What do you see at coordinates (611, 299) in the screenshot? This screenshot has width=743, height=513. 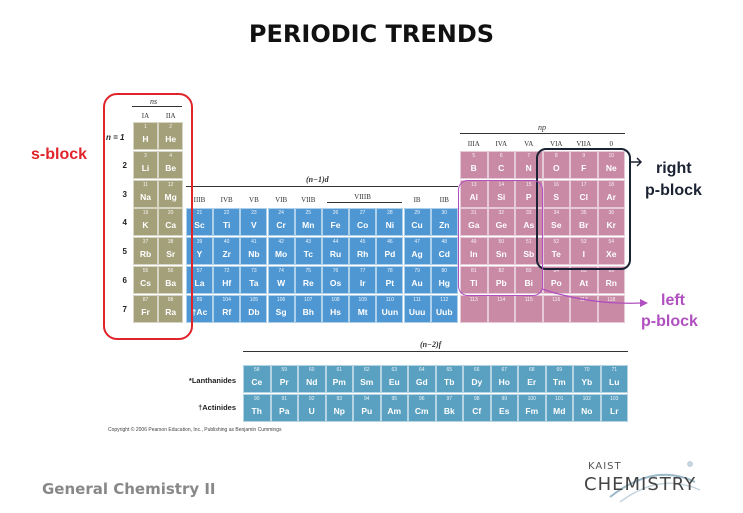 I see `atomic-number: 118` at bounding box center [611, 299].